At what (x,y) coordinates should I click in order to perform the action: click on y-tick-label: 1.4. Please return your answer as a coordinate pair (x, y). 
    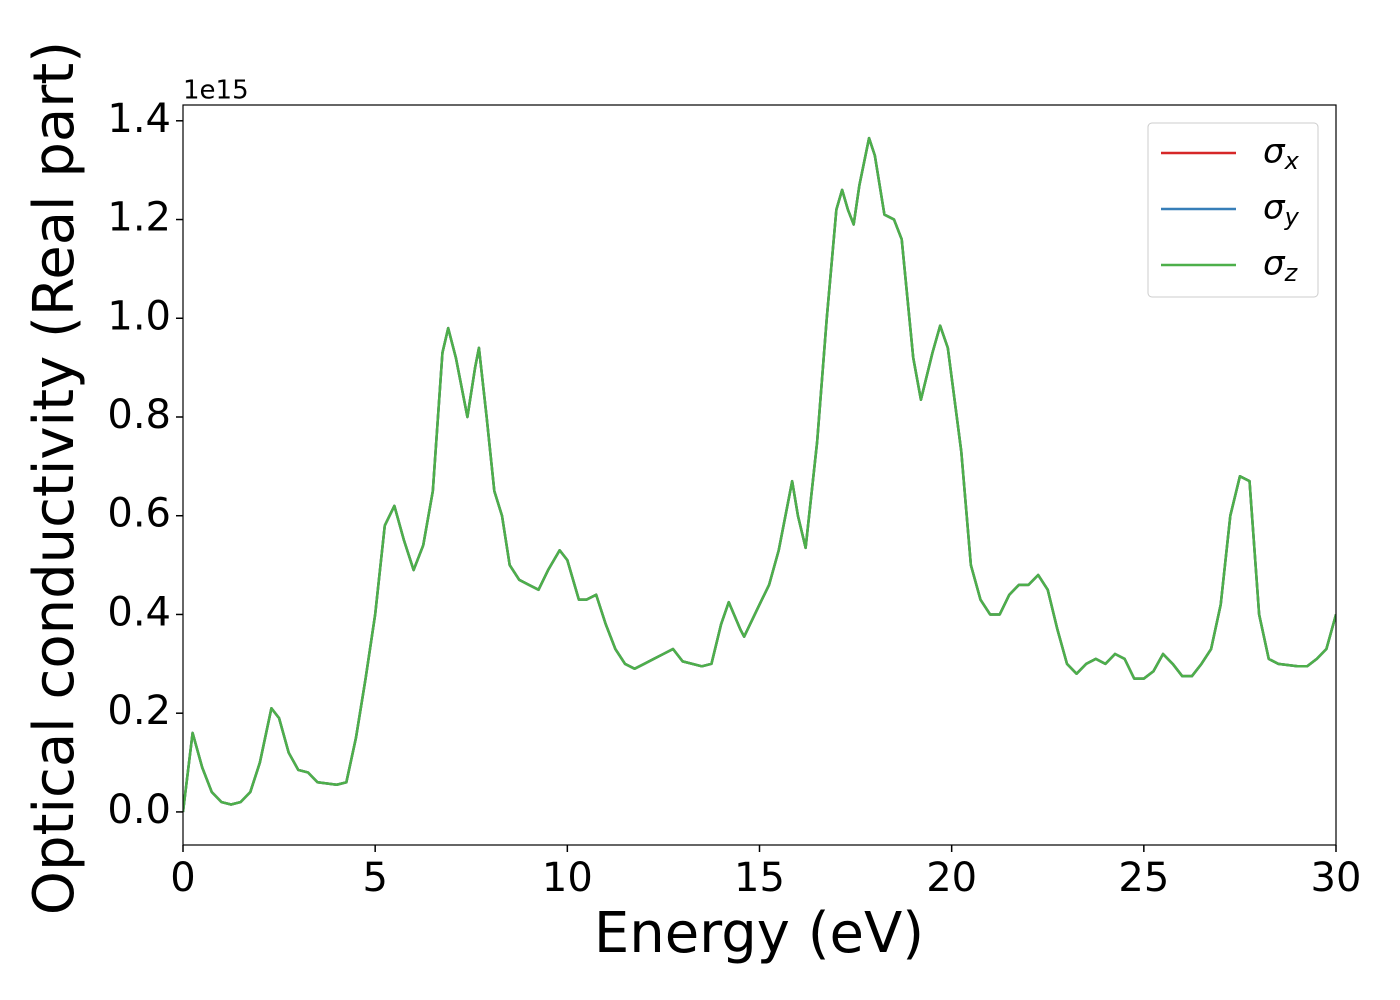
    Looking at the image, I should click on (139, 119).